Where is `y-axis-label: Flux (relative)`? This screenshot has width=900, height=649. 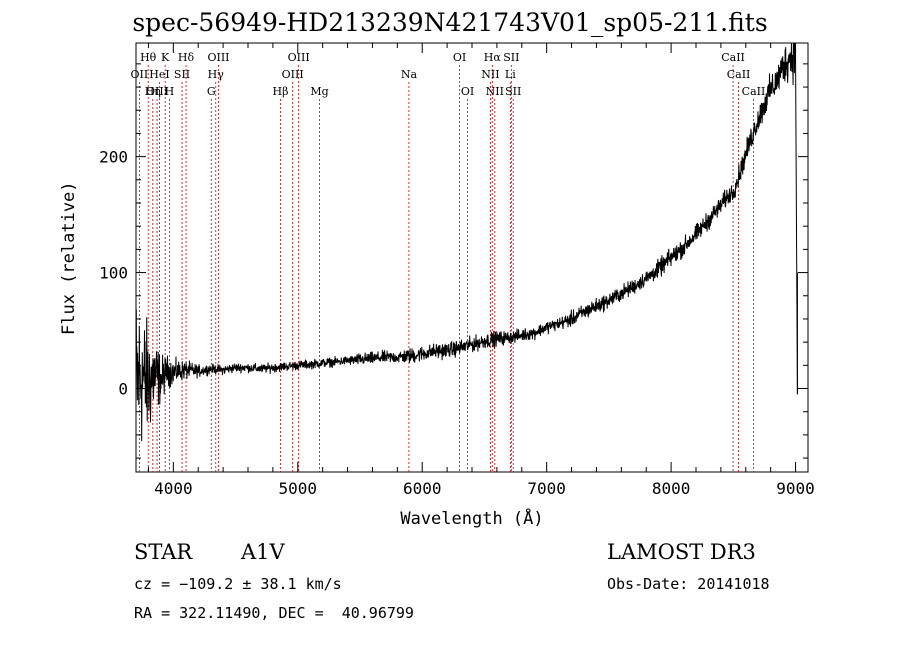 y-axis-label: Flux (relative) is located at coordinates (69, 258).